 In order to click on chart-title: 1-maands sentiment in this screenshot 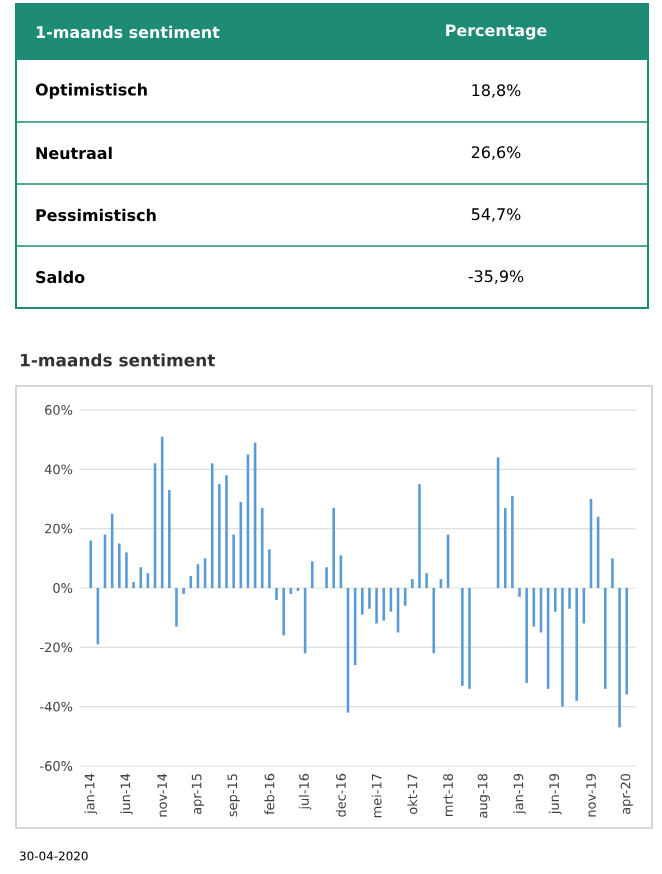, I will do `click(117, 360)`.